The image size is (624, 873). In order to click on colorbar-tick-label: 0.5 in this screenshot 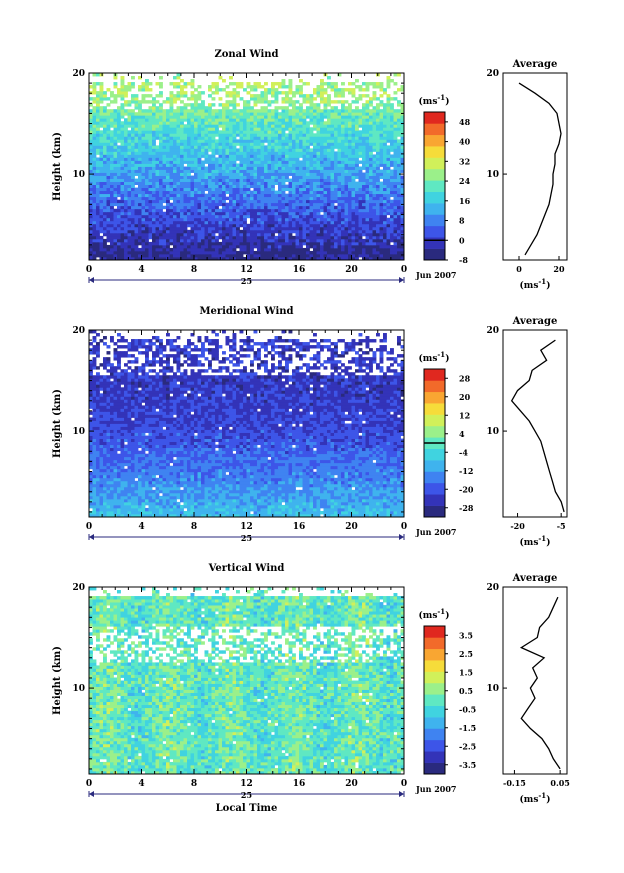, I will do `click(466, 691)`.